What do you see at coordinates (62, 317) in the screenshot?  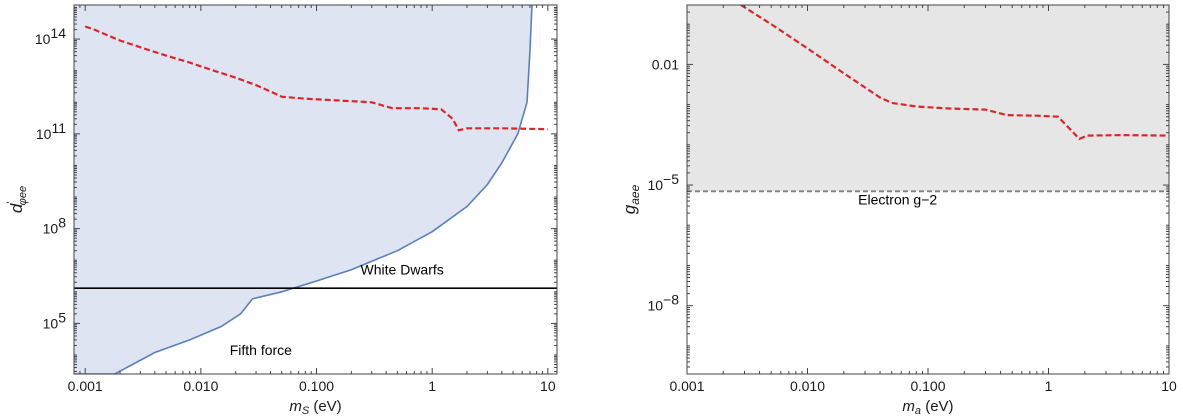 I see `y-tick-exponent: 5` at bounding box center [62, 317].